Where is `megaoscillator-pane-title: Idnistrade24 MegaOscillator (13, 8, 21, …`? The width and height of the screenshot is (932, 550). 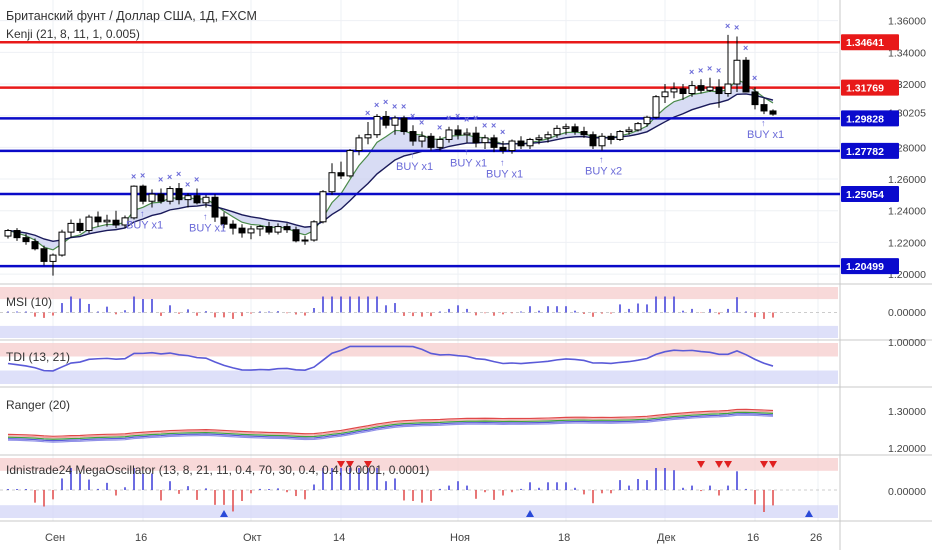 megaoscillator-pane-title: Idnistrade24 MegaOscillator (13, 8, 21, … is located at coordinates (217, 470).